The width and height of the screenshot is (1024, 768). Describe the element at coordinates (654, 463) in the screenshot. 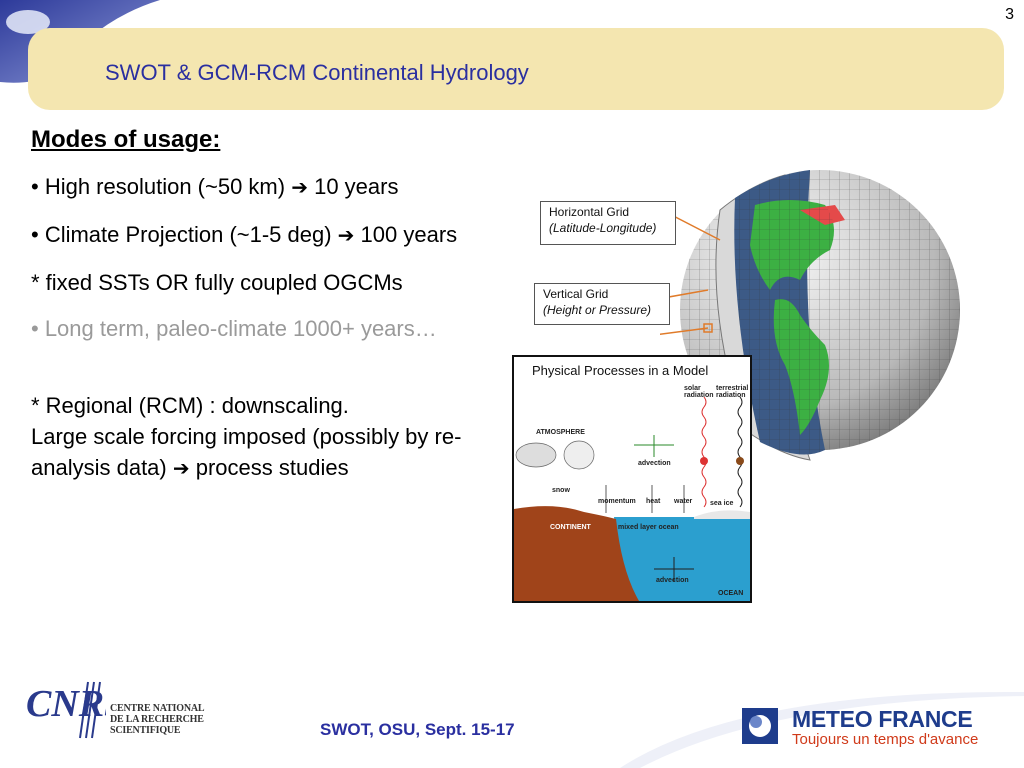

I see `label-advection-top: advection` at that location.